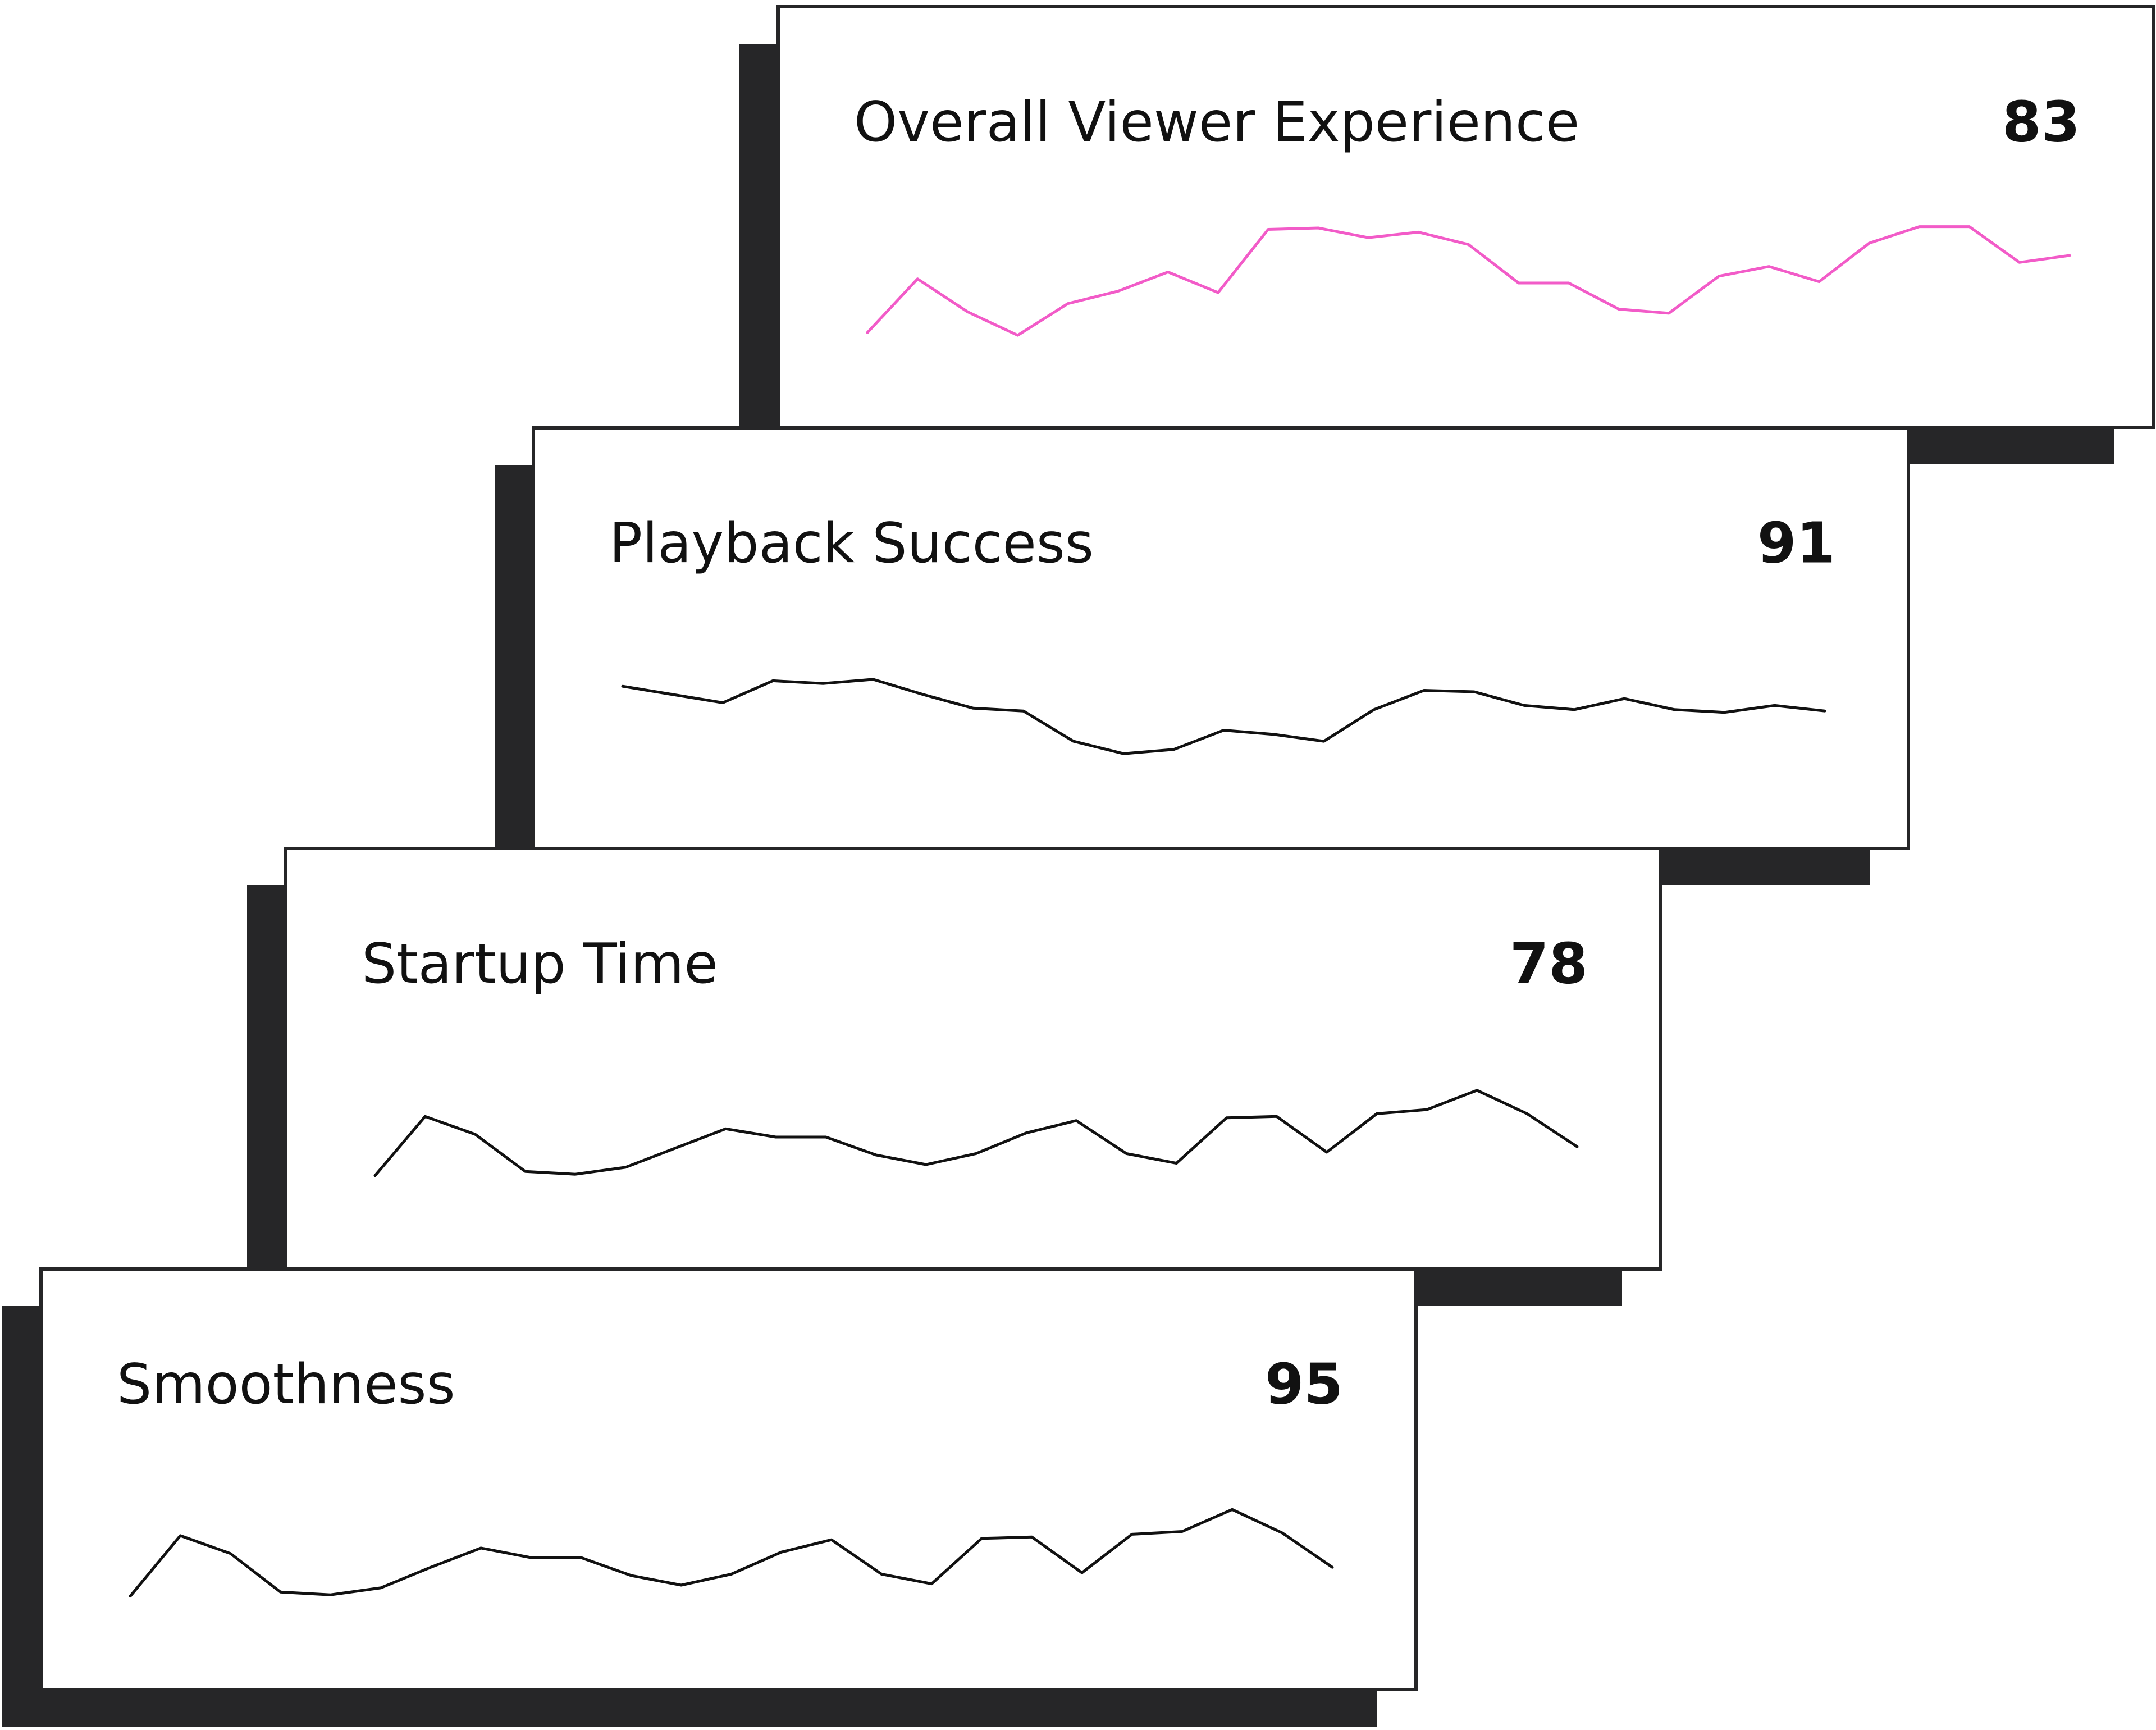 The height and width of the screenshot is (1730, 2156). Describe the element at coordinates (1796, 543) in the screenshot. I see `card-score: 91` at that location.